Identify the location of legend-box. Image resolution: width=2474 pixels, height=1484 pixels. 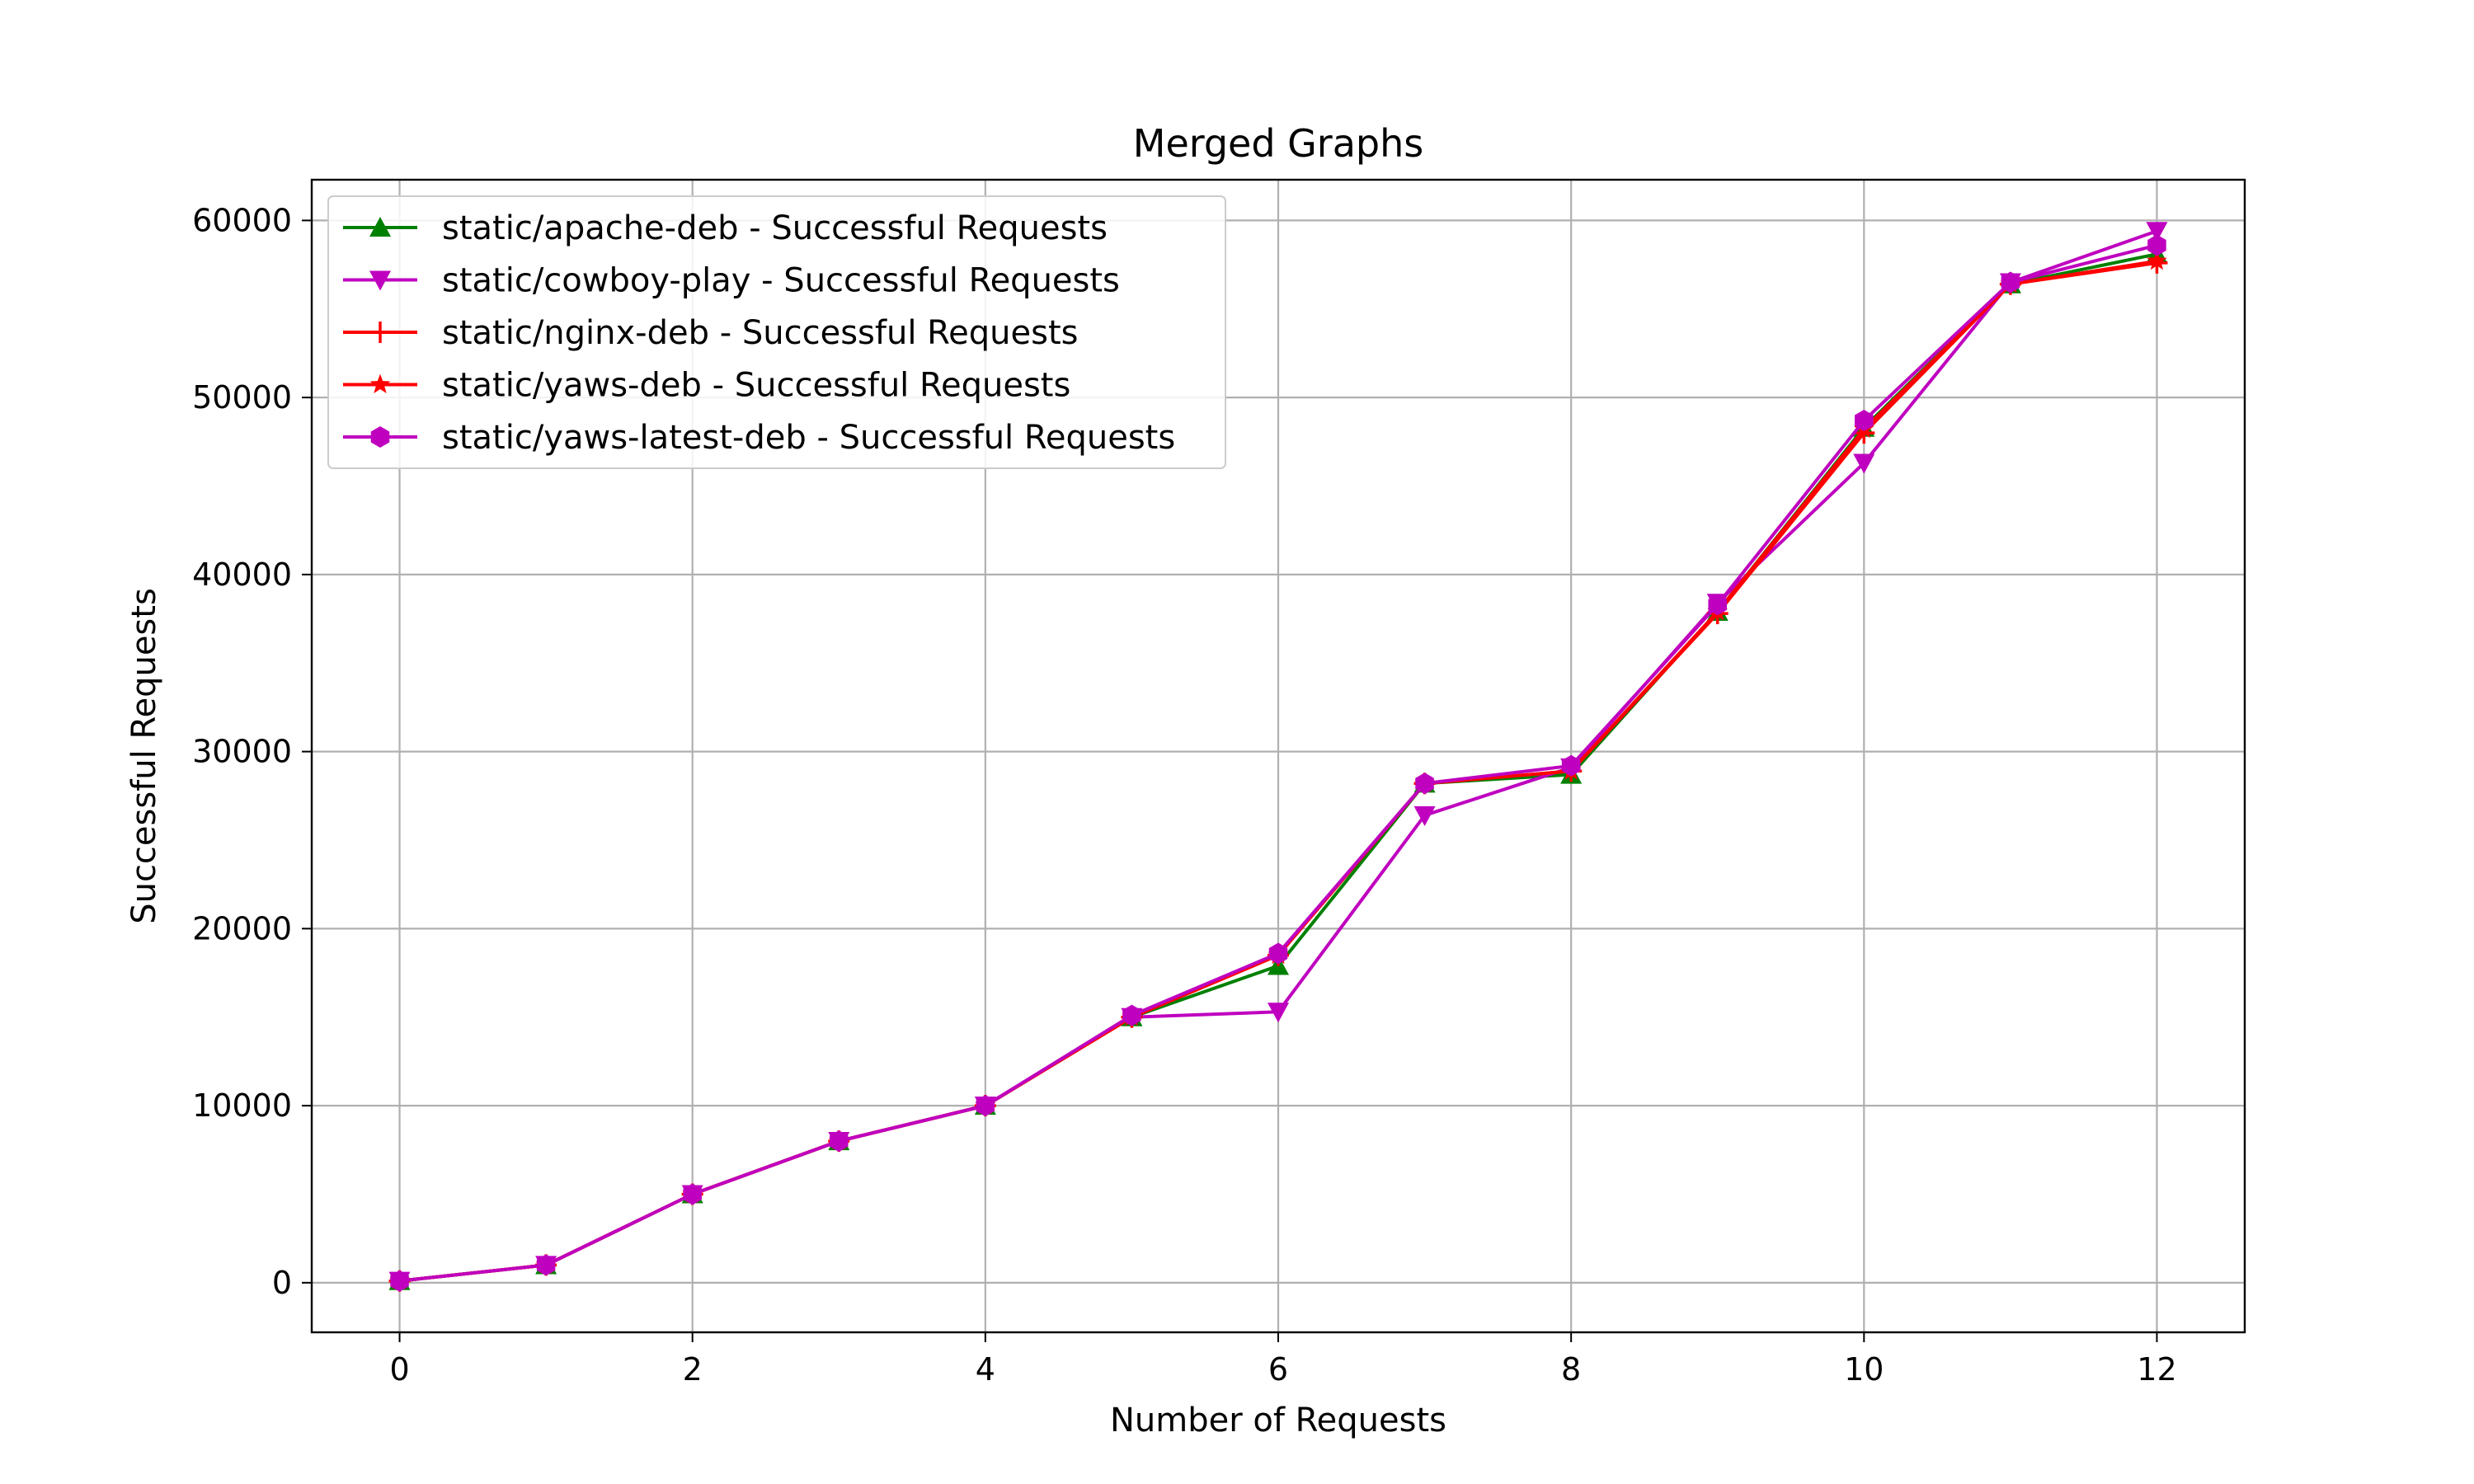
(776, 332).